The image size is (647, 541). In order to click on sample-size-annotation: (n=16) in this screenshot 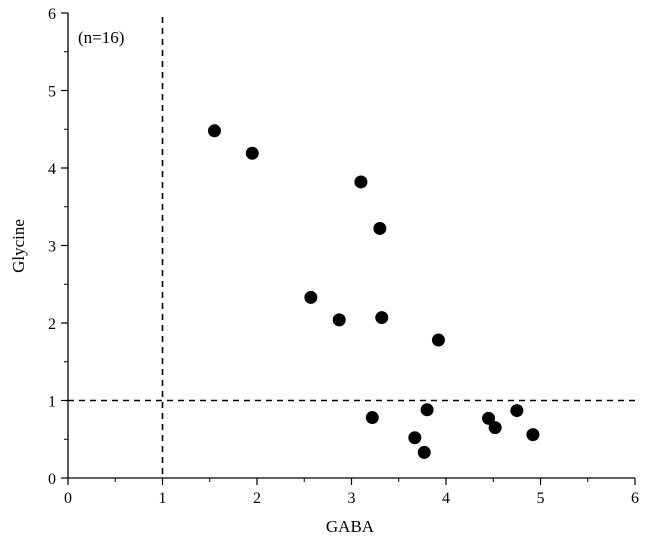, I will do `click(101, 37)`.